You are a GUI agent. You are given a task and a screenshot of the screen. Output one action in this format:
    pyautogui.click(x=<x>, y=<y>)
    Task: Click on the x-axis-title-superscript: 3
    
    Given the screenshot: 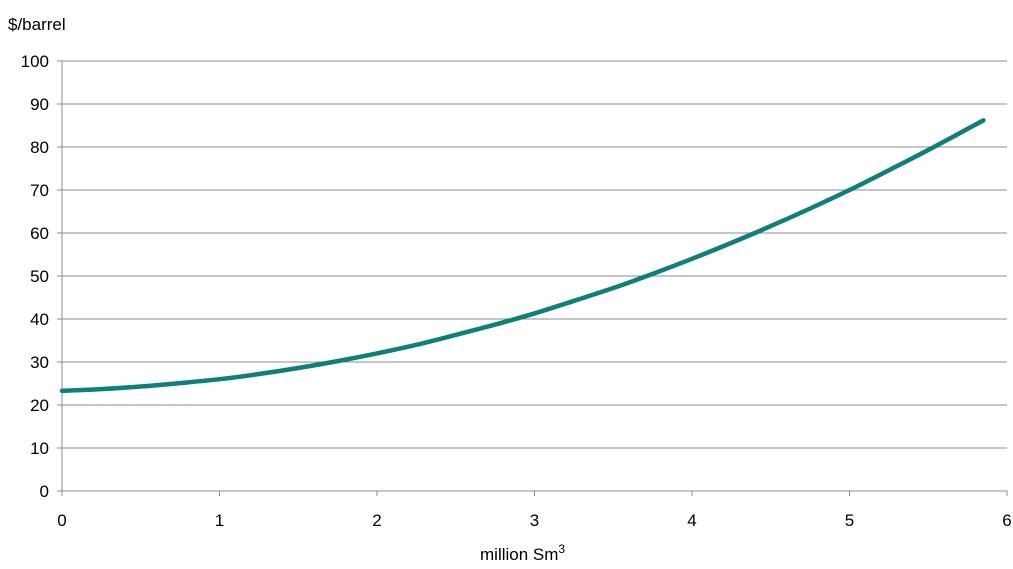 What is the action you would take?
    pyautogui.click(x=561, y=549)
    